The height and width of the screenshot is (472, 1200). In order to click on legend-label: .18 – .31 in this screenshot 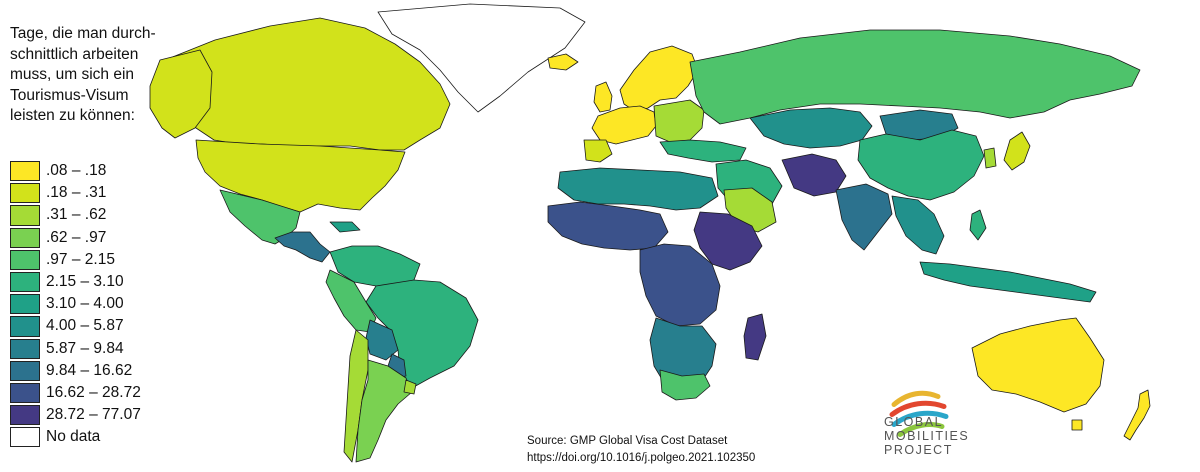, I will do `click(76, 193)`.